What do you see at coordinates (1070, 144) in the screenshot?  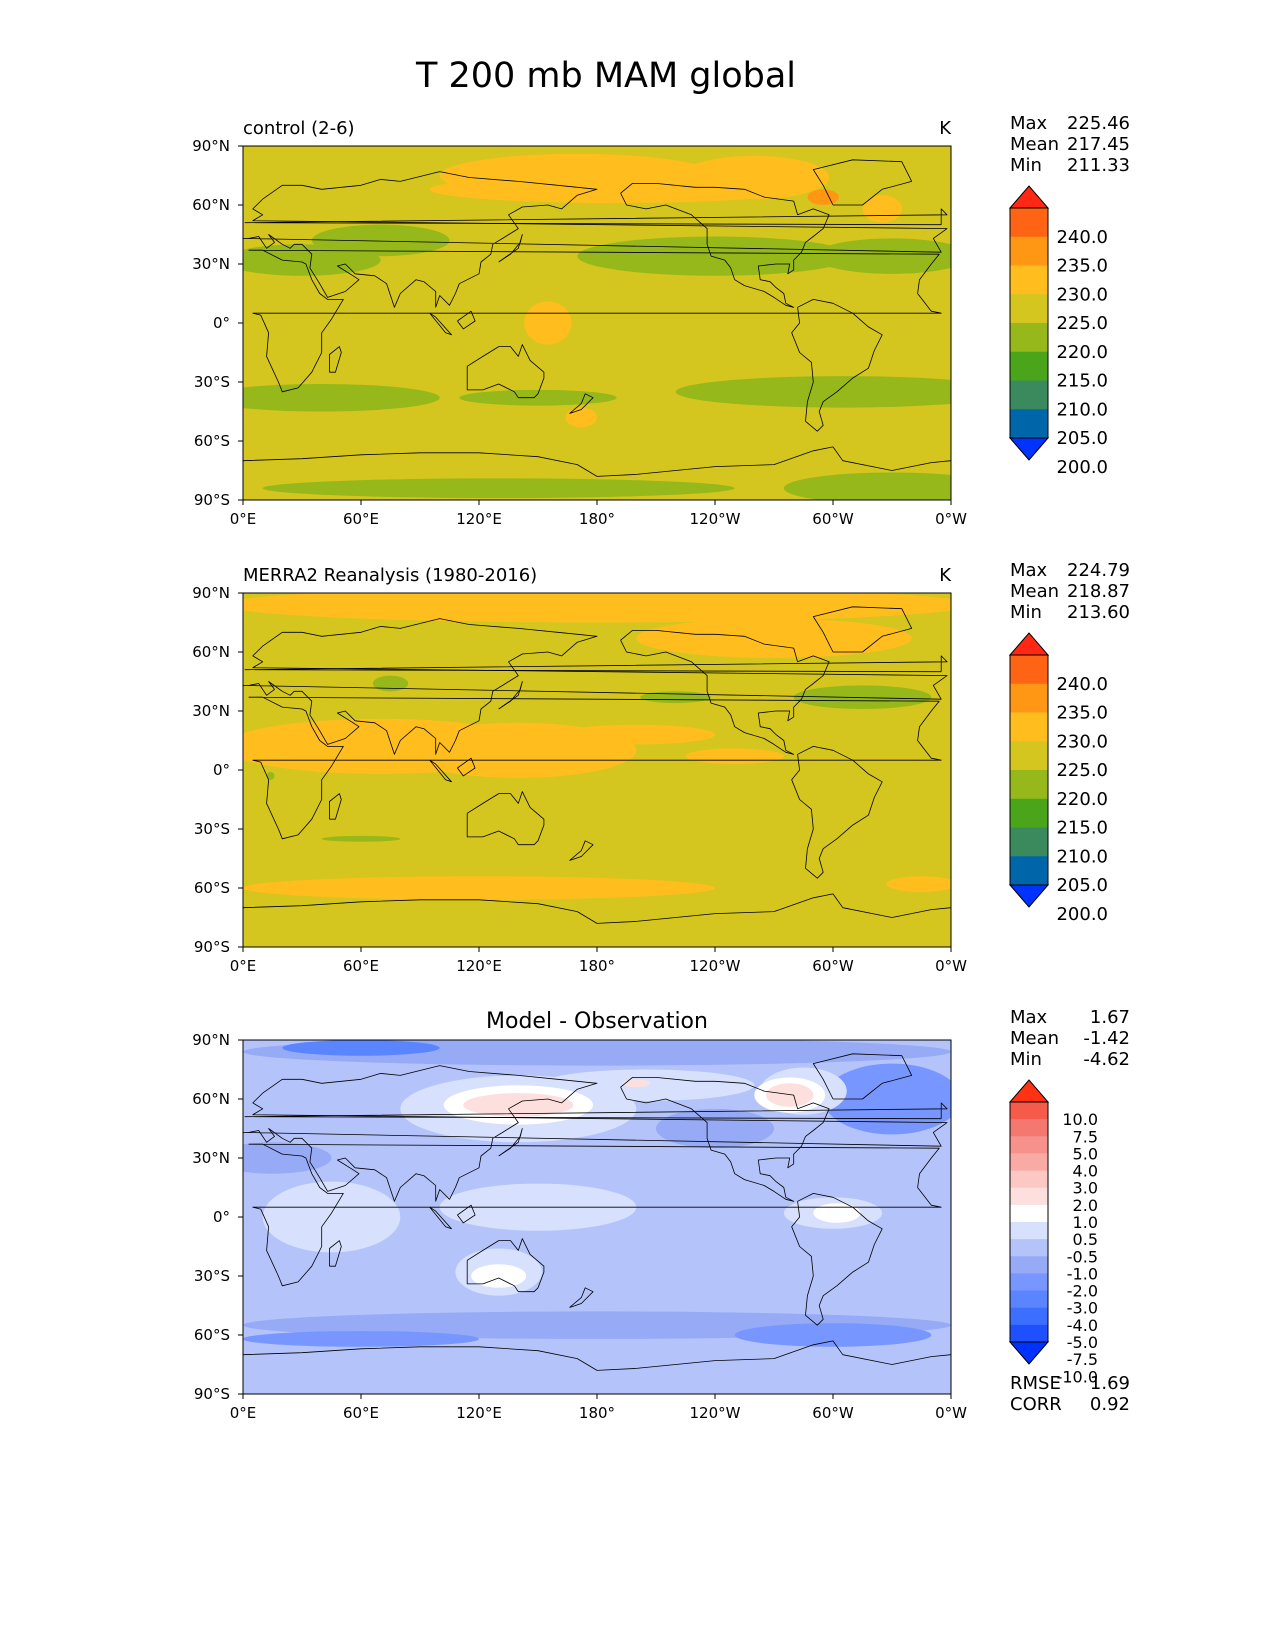 I see `stats-block: Max 225.46 Mean 217.45 Min 211.33` at bounding box center [1070, 144].